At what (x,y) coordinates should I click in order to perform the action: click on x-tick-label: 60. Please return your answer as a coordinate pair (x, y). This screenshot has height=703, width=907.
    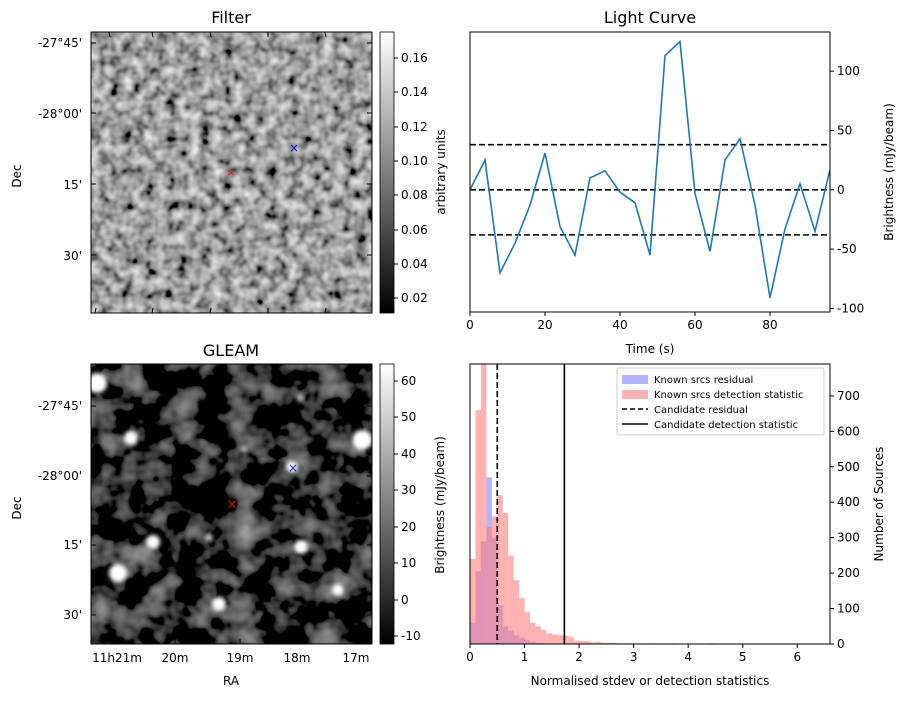
    Looking at the image, I should click on (694, 325).